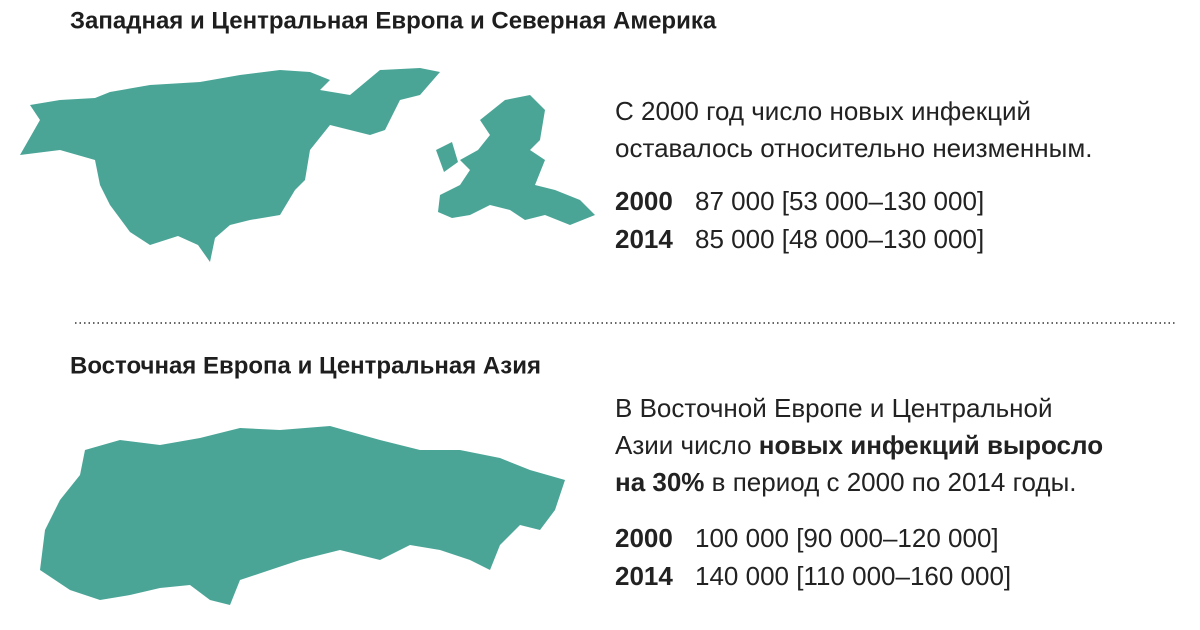 The height and width of the screenshot is (630, 1200). I want to click on description-line: Азии число новых инфекций выросло, so click(859, 445).